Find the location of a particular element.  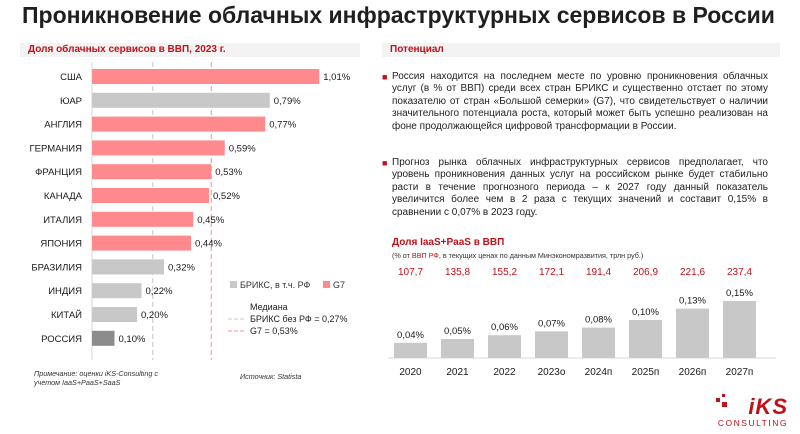

gdp-label-7: 237,4 is located at coordinates (739, 272).